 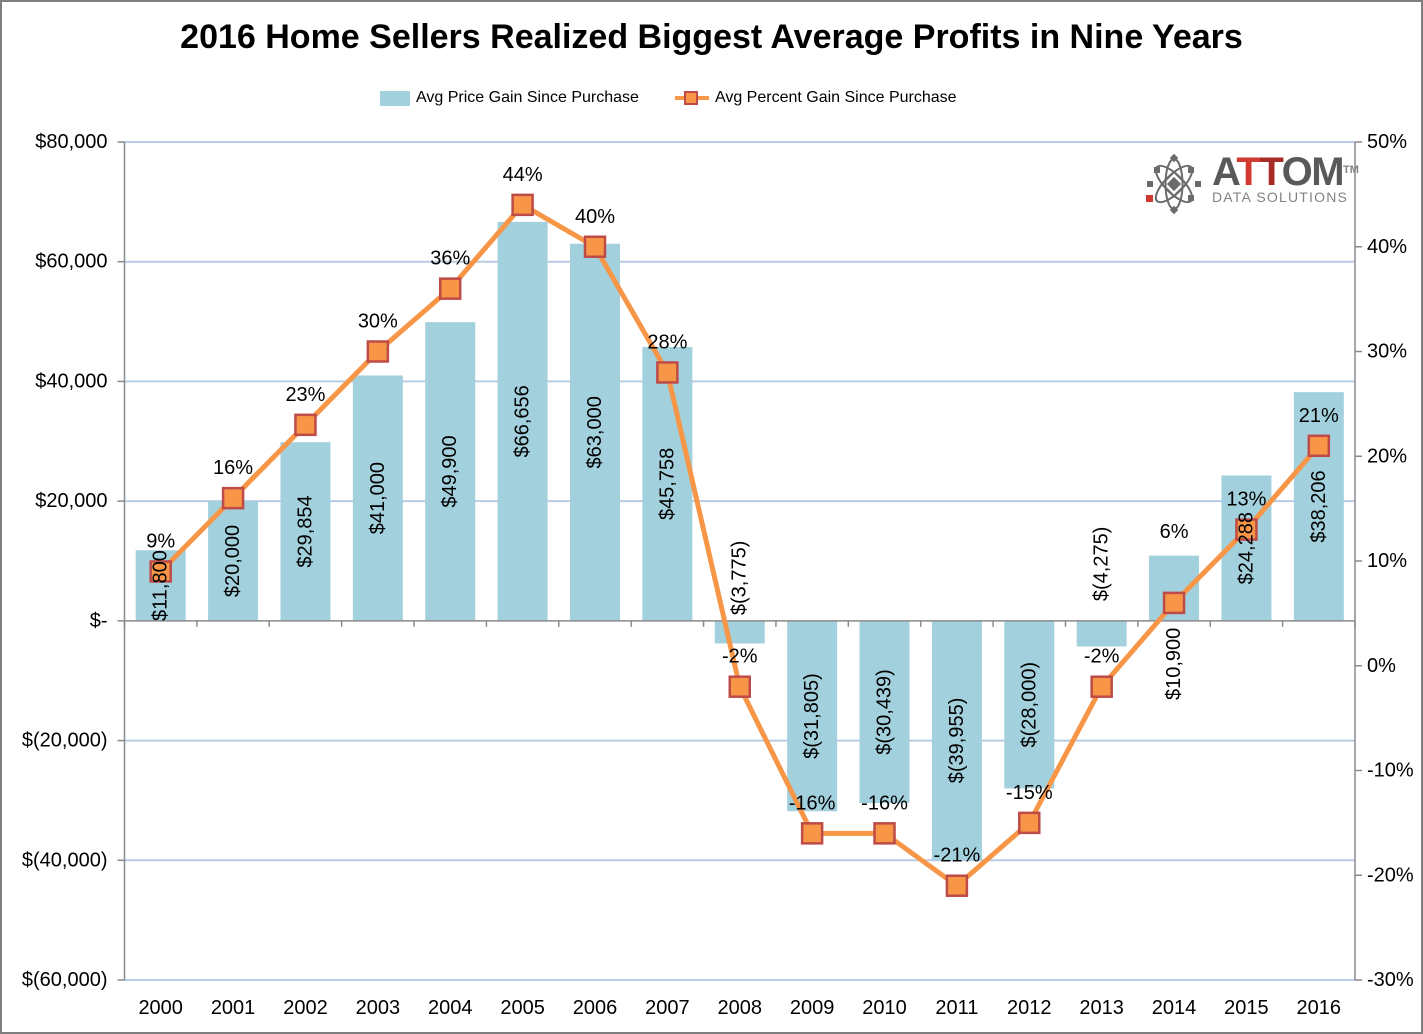 I want to click on bar-2016, so click(x=1318, y=506).